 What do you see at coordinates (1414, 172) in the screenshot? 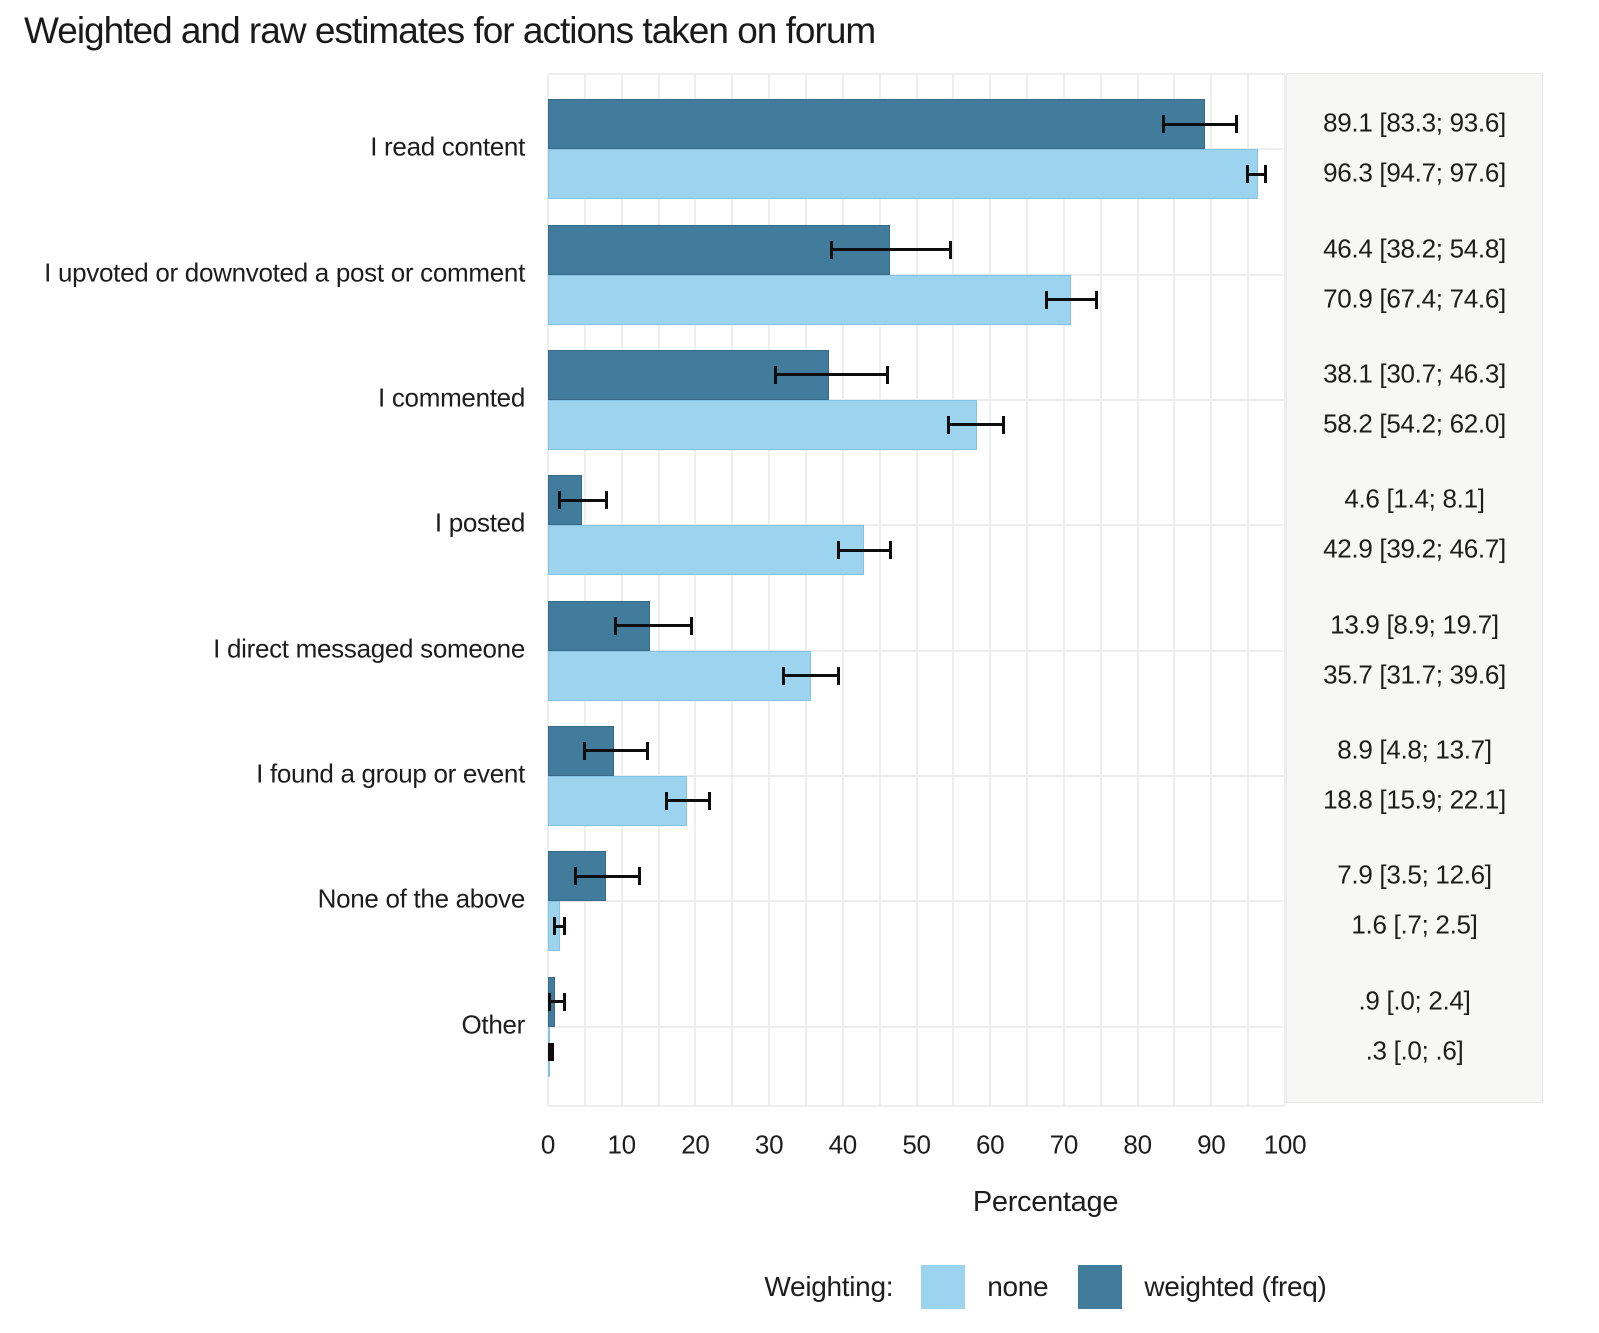
I see `annotation-none: 96.3 [94.7; 97.6]` at bounding box center [1414, 172].